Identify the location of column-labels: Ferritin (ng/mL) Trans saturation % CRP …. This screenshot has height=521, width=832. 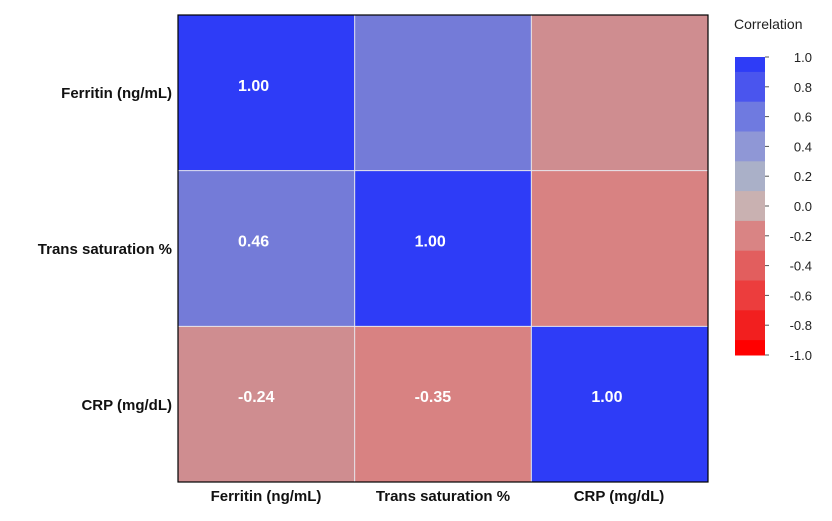
(438, 496).